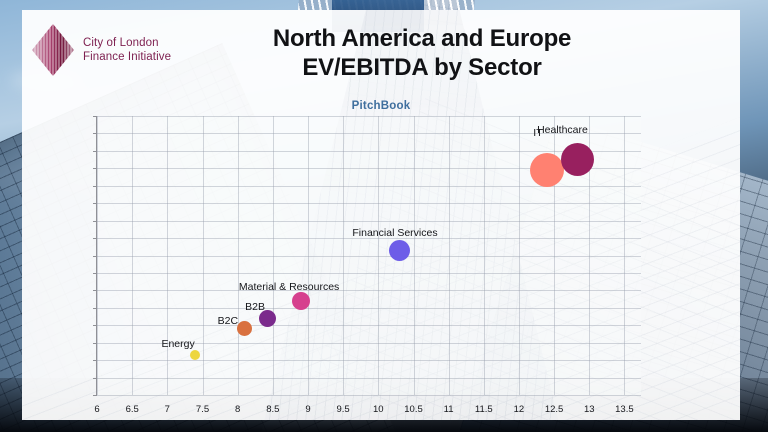  What do you see at coordinates (483, 409) in the screenshot?
I see `x-axis-tick-label: 11.5` at bounding box center [483, 409].